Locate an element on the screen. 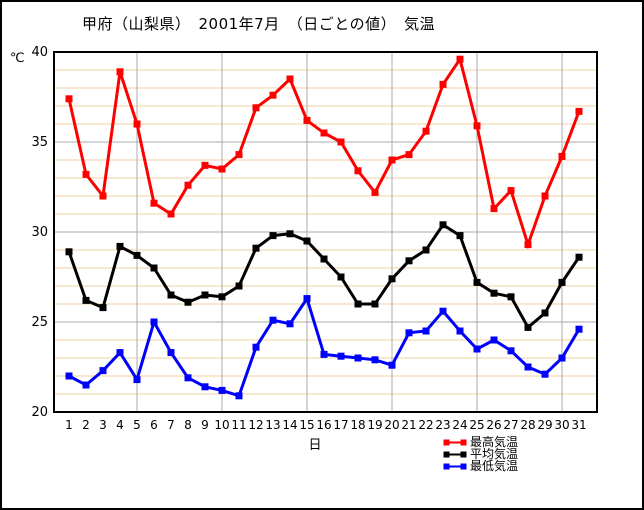 This screenshot has width=644, height=510. x-tick-label: 5 is located at coordinates (137, 425).